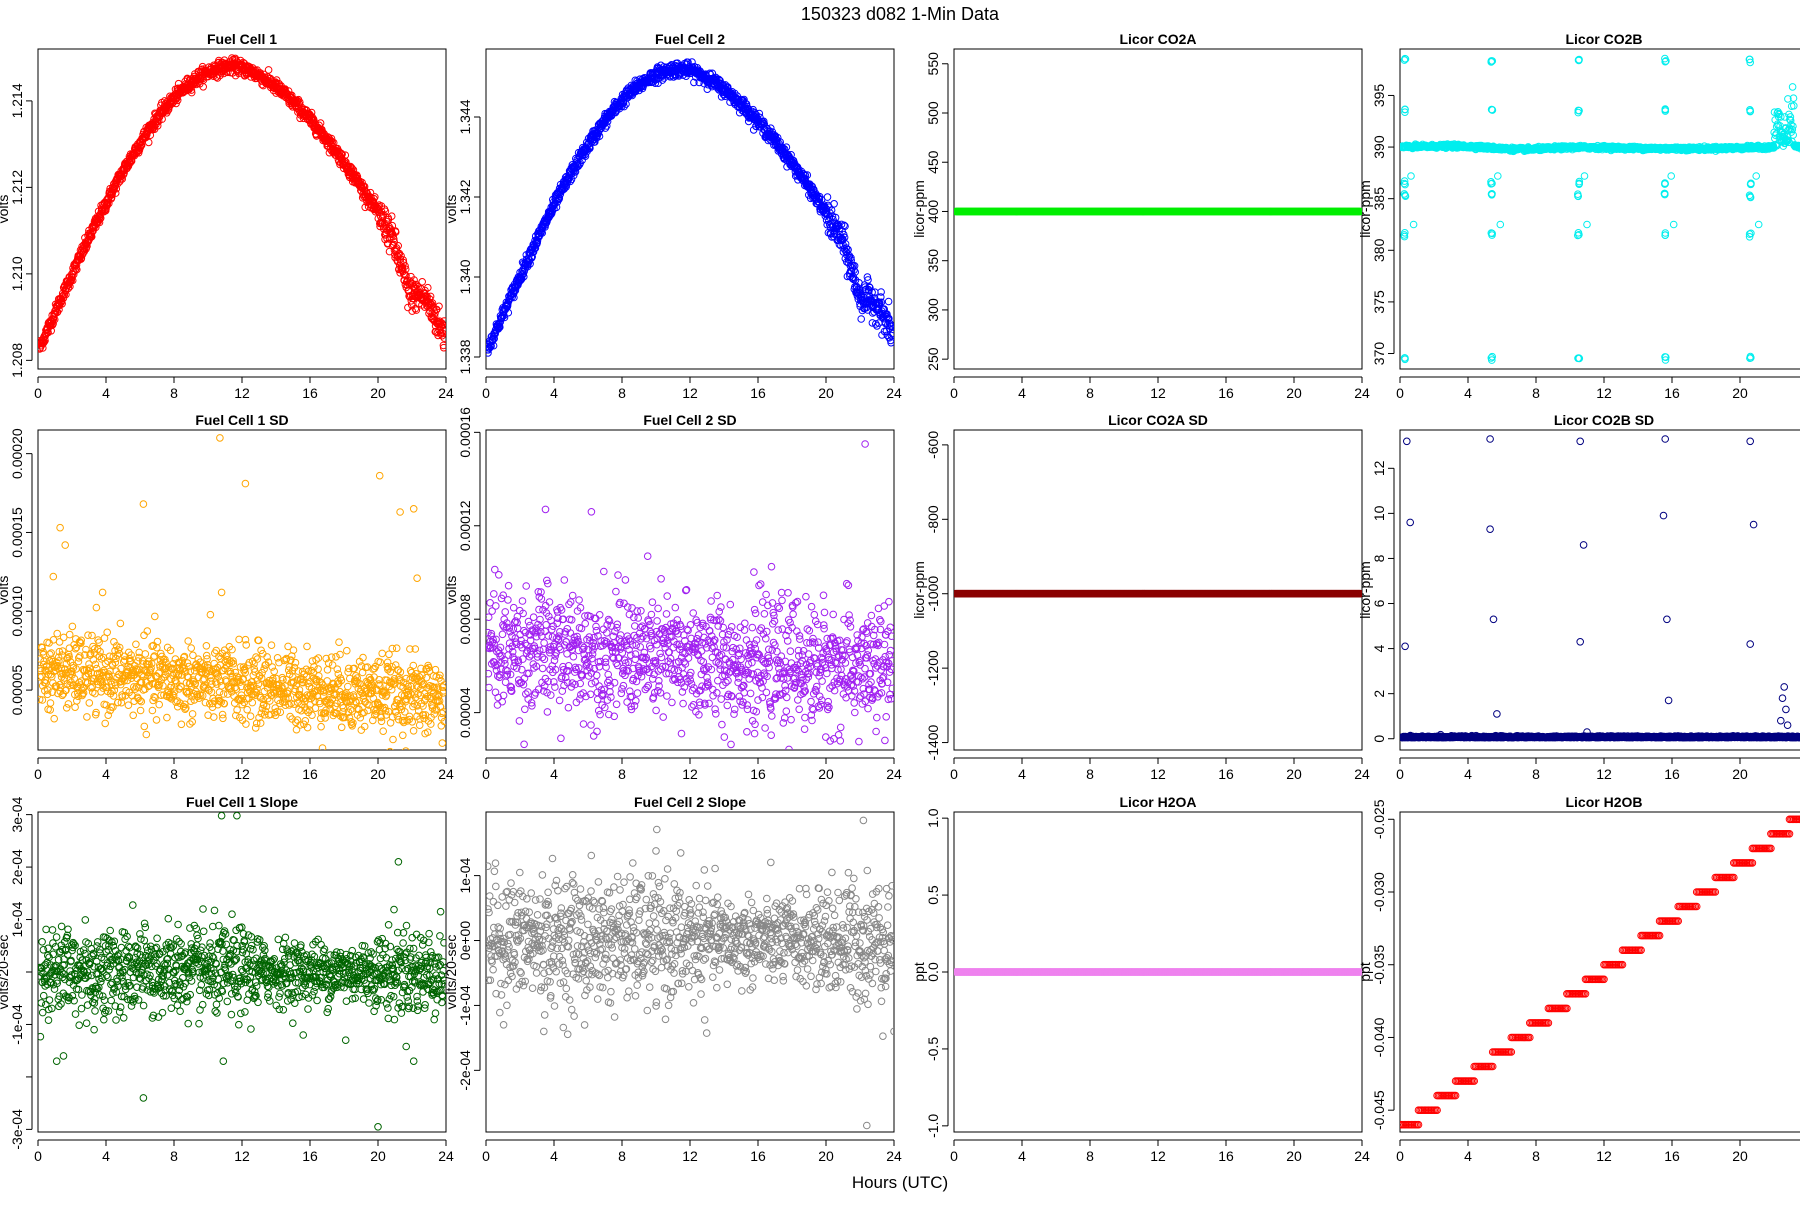  I want to click on y-tick-label: 1.208, so click(17, 360).